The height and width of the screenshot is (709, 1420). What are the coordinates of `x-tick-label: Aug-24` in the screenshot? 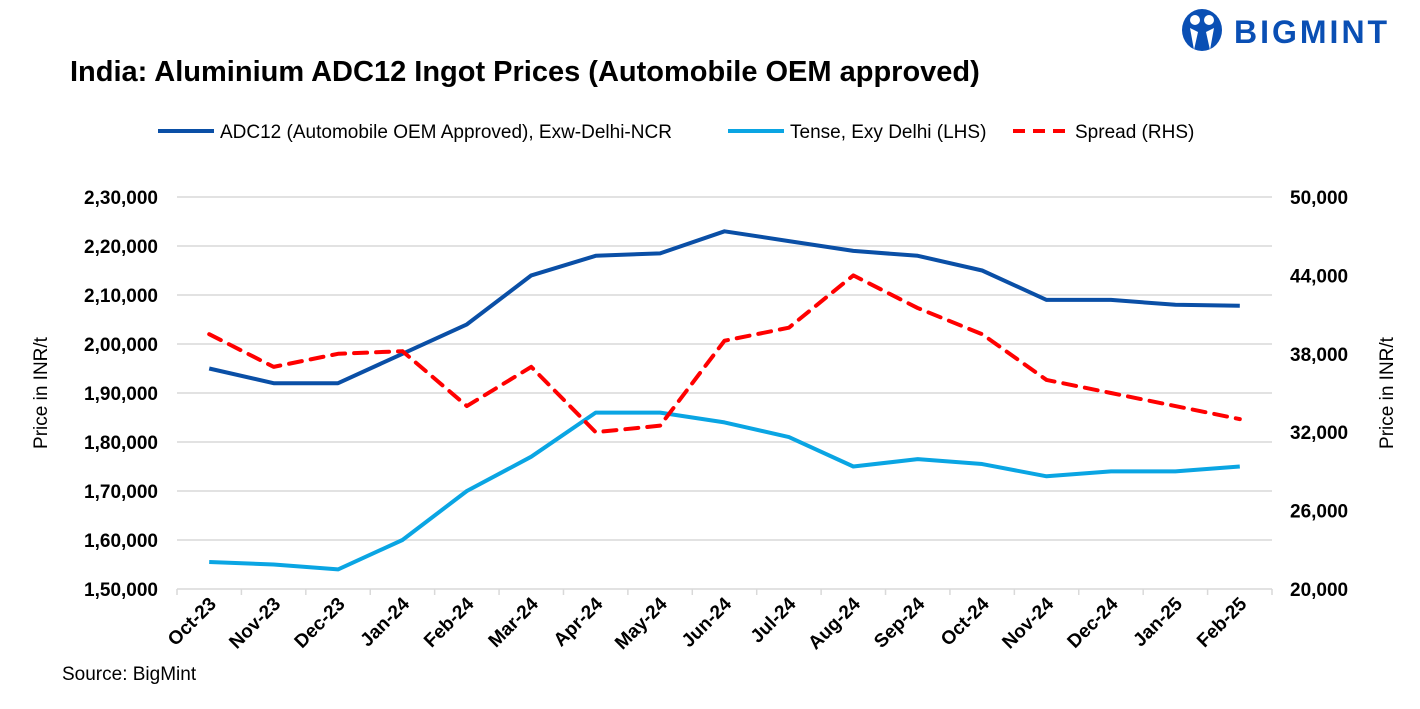 It's located at (834, 623).